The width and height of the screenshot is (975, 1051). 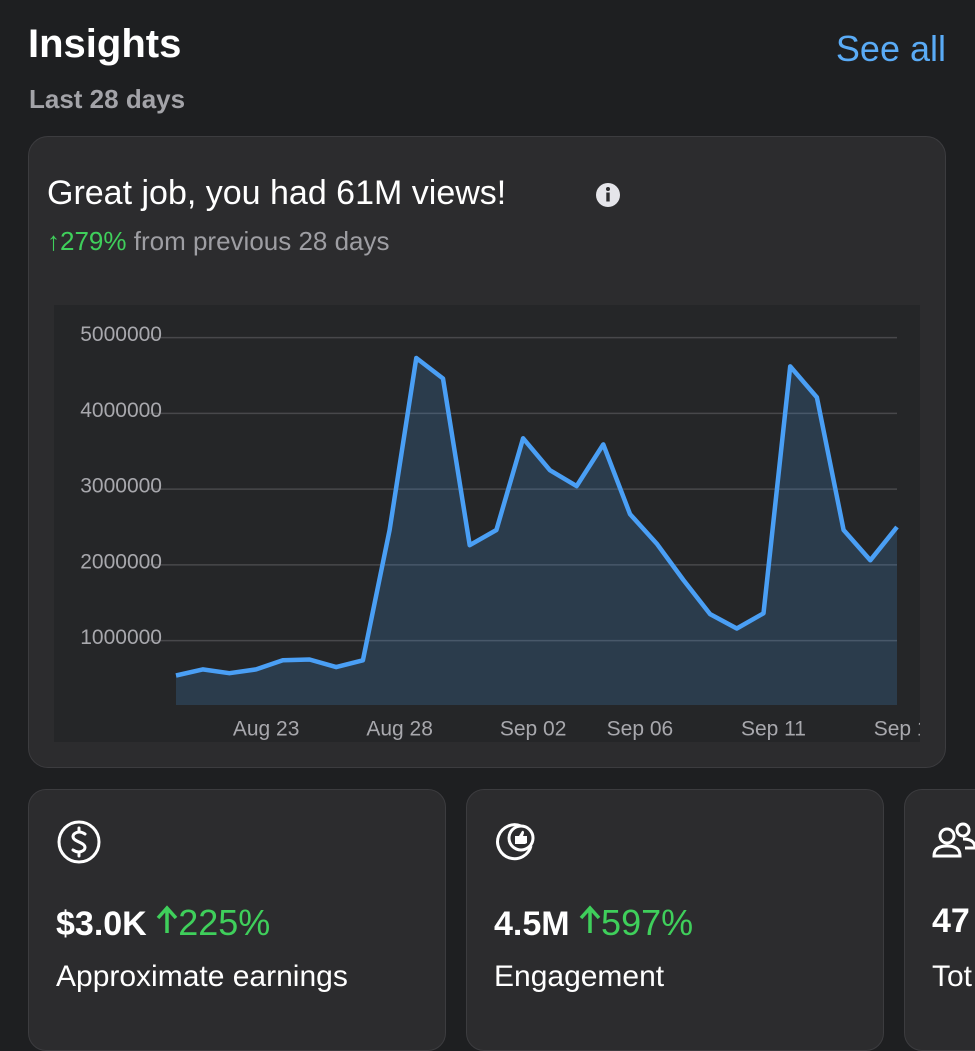 What do you see at coordinates (121, 334) in the screenshot?
I see `y-tick-label: 5000000` at bounding box center [121, 334].